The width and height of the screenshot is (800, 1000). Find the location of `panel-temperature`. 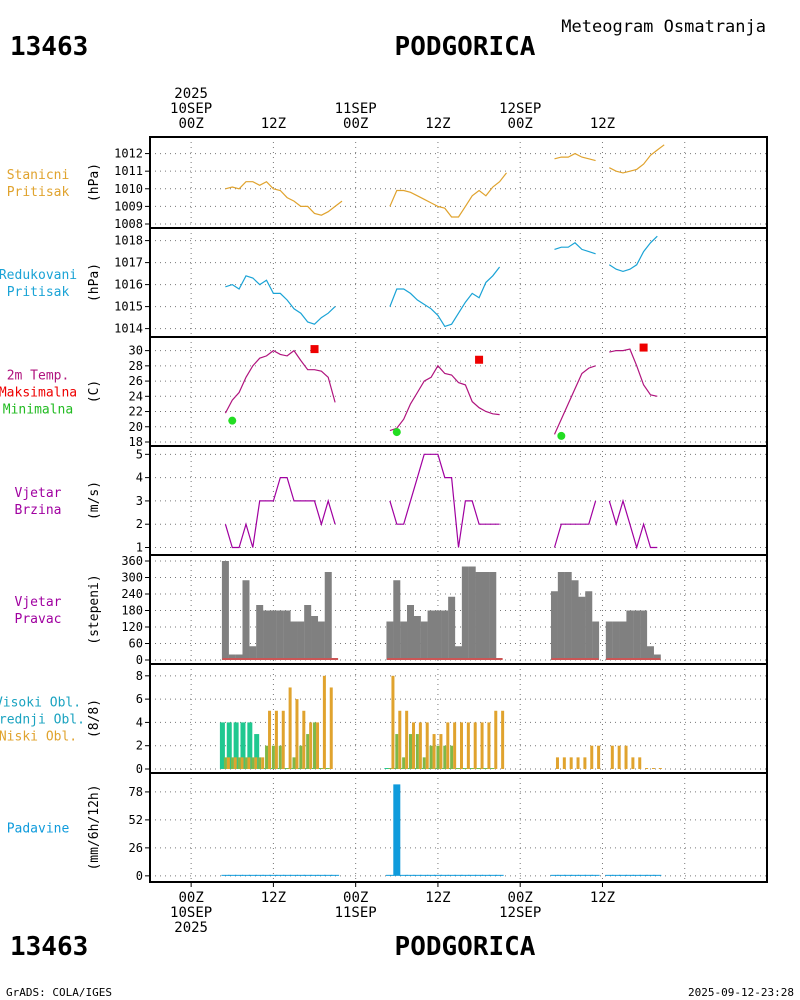

panel-temperature is located at coordinates (456, 391).